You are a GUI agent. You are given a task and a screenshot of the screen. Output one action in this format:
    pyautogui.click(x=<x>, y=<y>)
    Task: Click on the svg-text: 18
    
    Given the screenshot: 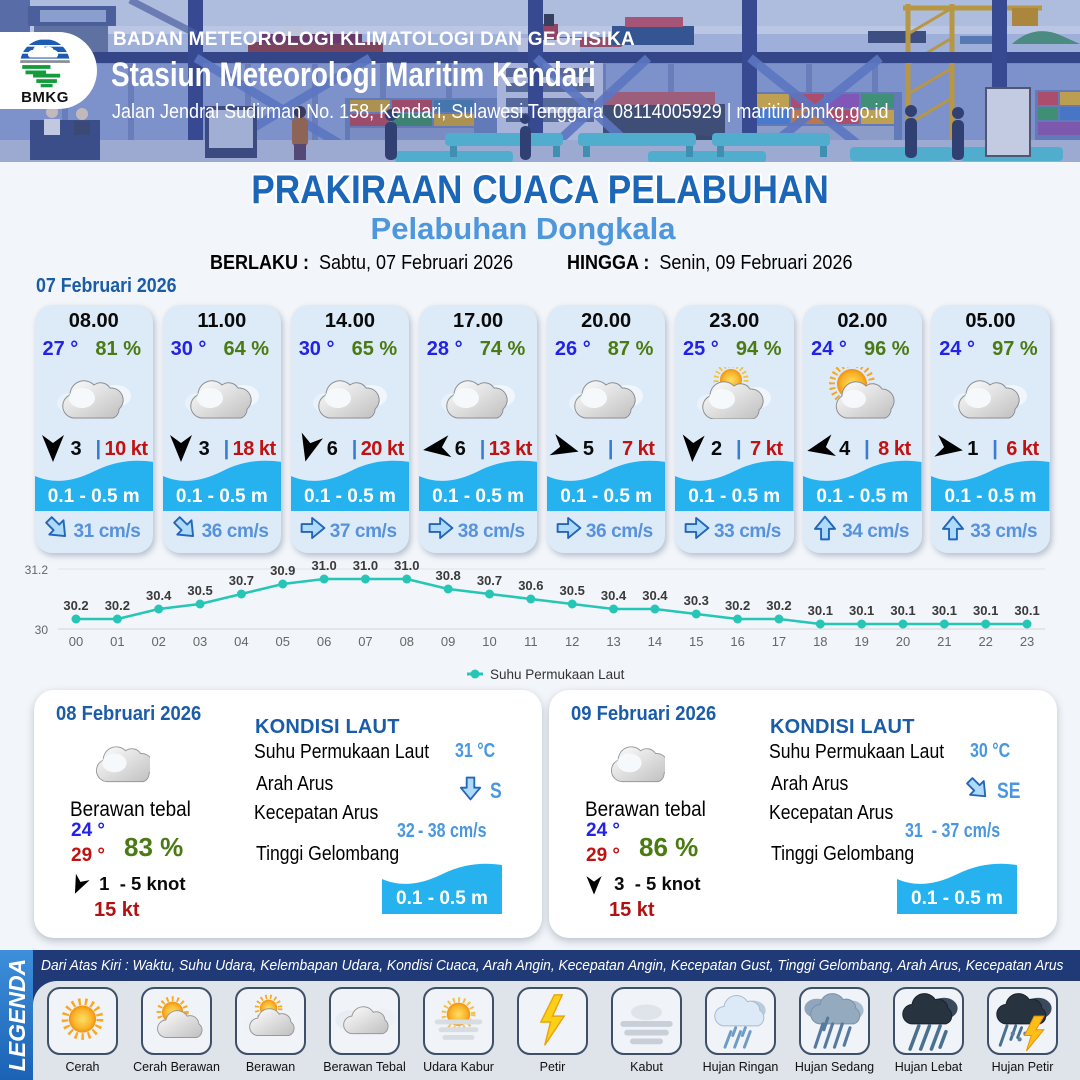 What is the action you would take?
    pyautogui.click(x=820, y=641)
    